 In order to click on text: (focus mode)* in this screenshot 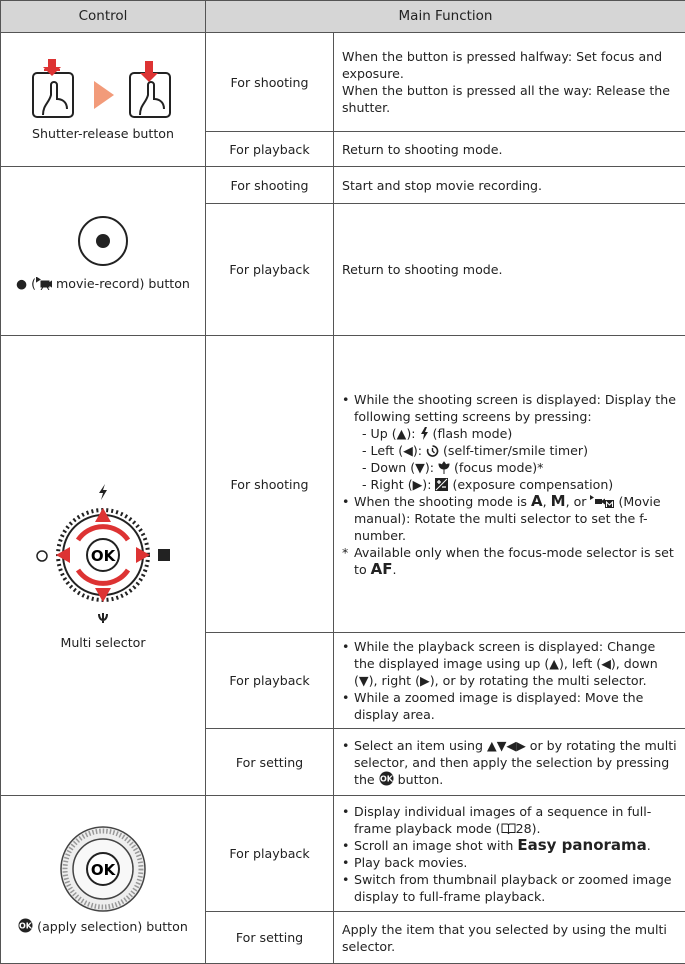, I will do `click(496, 467)`.